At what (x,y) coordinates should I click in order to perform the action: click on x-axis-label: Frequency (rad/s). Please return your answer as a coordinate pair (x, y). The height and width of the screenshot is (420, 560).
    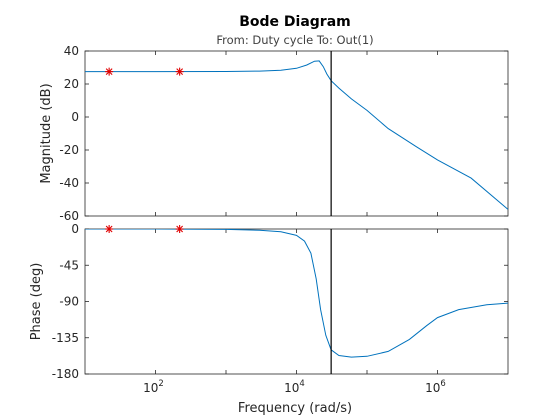
    Looking at the image, I should click on (295, 408).